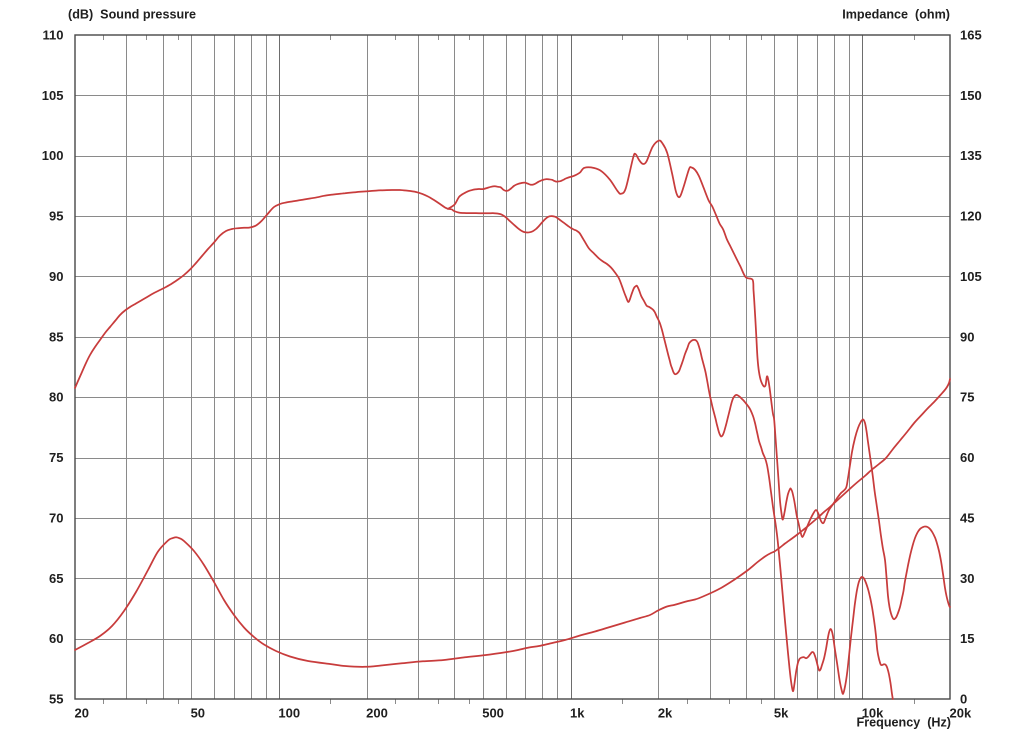 The image size is (1024, 739). What do you see at coordinates (577, 713) in the screenshot?
I see `svg-text: 1k` at bounding box center [577, 713].